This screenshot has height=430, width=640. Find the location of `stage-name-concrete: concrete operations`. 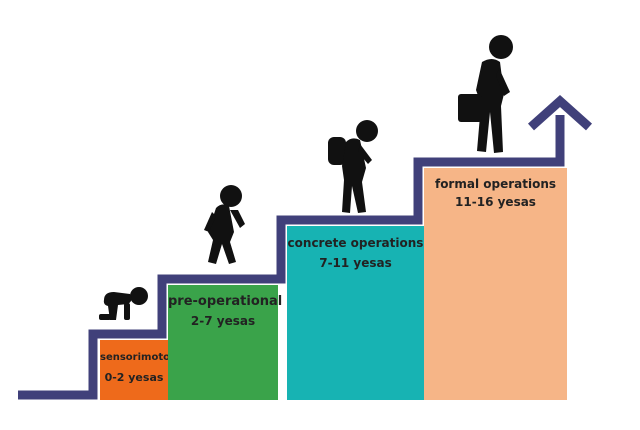

stage-name-concrete: concrete operations is located at coordinates (355, 243).